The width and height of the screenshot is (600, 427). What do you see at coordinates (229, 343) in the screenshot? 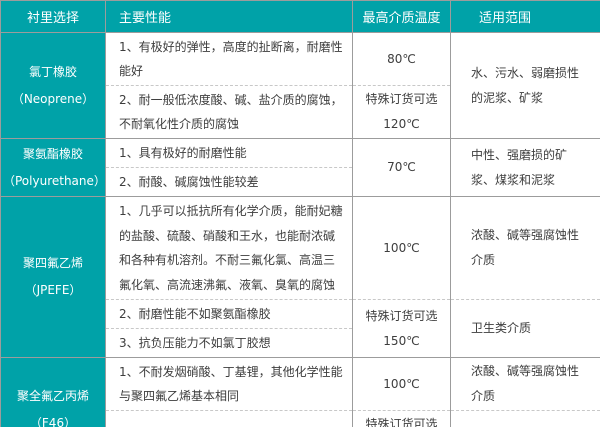
I see `performance-cell: 3、抗负压能力不如氯丁胶想` at bounding box center [229, 343].